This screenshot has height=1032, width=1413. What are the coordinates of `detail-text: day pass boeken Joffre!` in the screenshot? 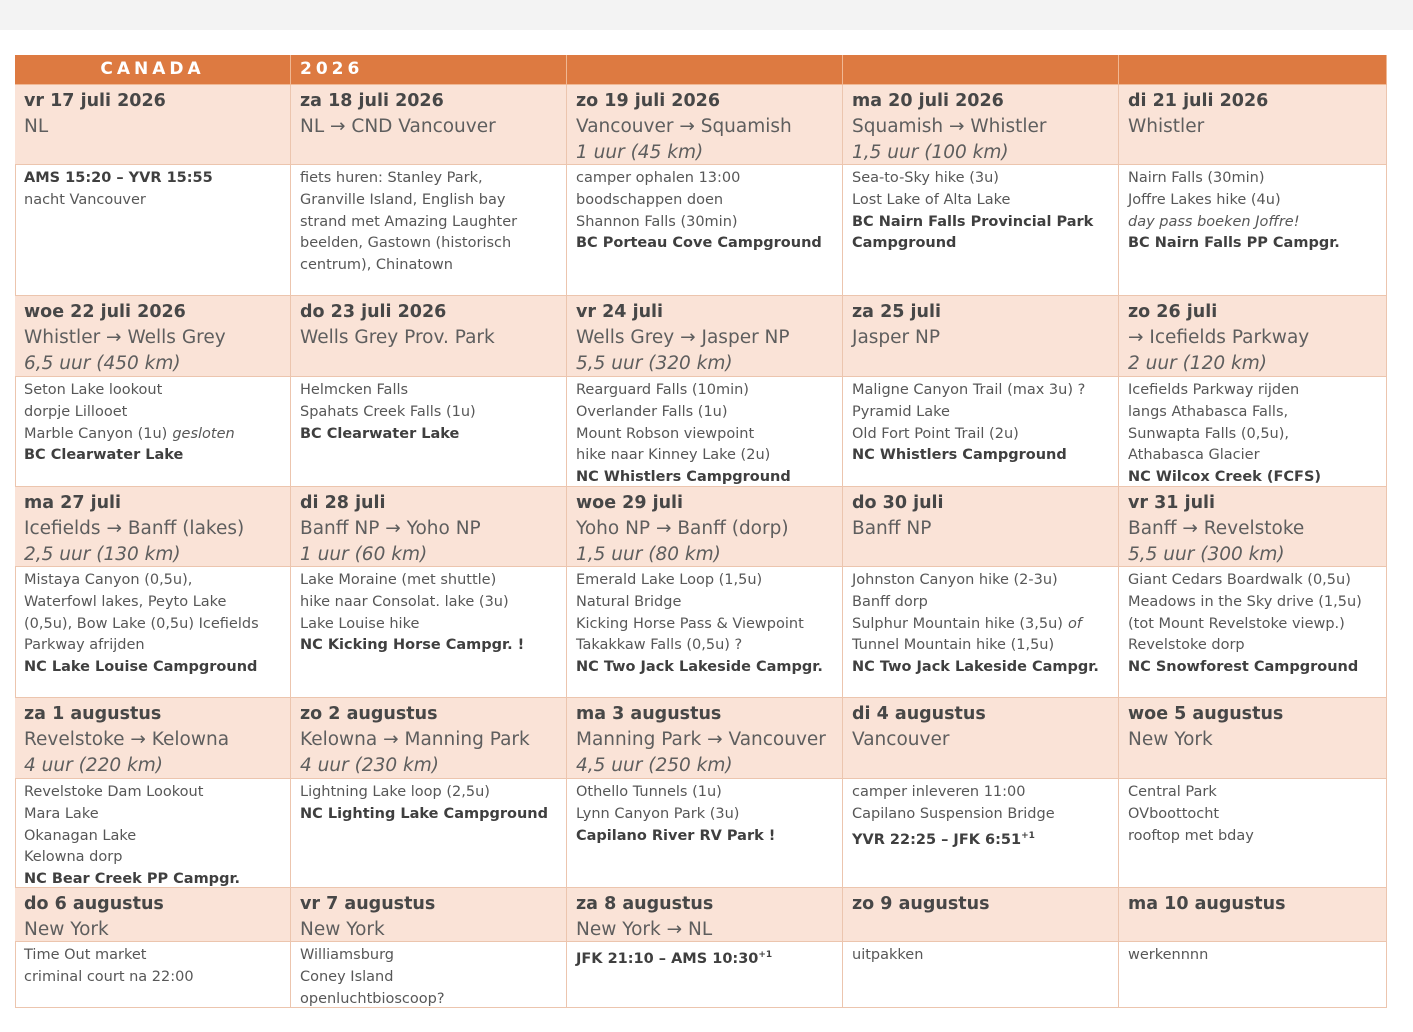 It's located at (1214, 221).